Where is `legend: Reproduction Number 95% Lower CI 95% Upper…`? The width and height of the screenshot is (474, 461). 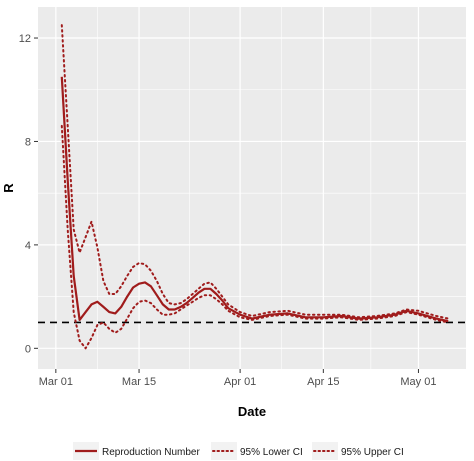 legend: Reproduction Number 95% Lower CI 95% Upper… is located at coordinates (238, 451).